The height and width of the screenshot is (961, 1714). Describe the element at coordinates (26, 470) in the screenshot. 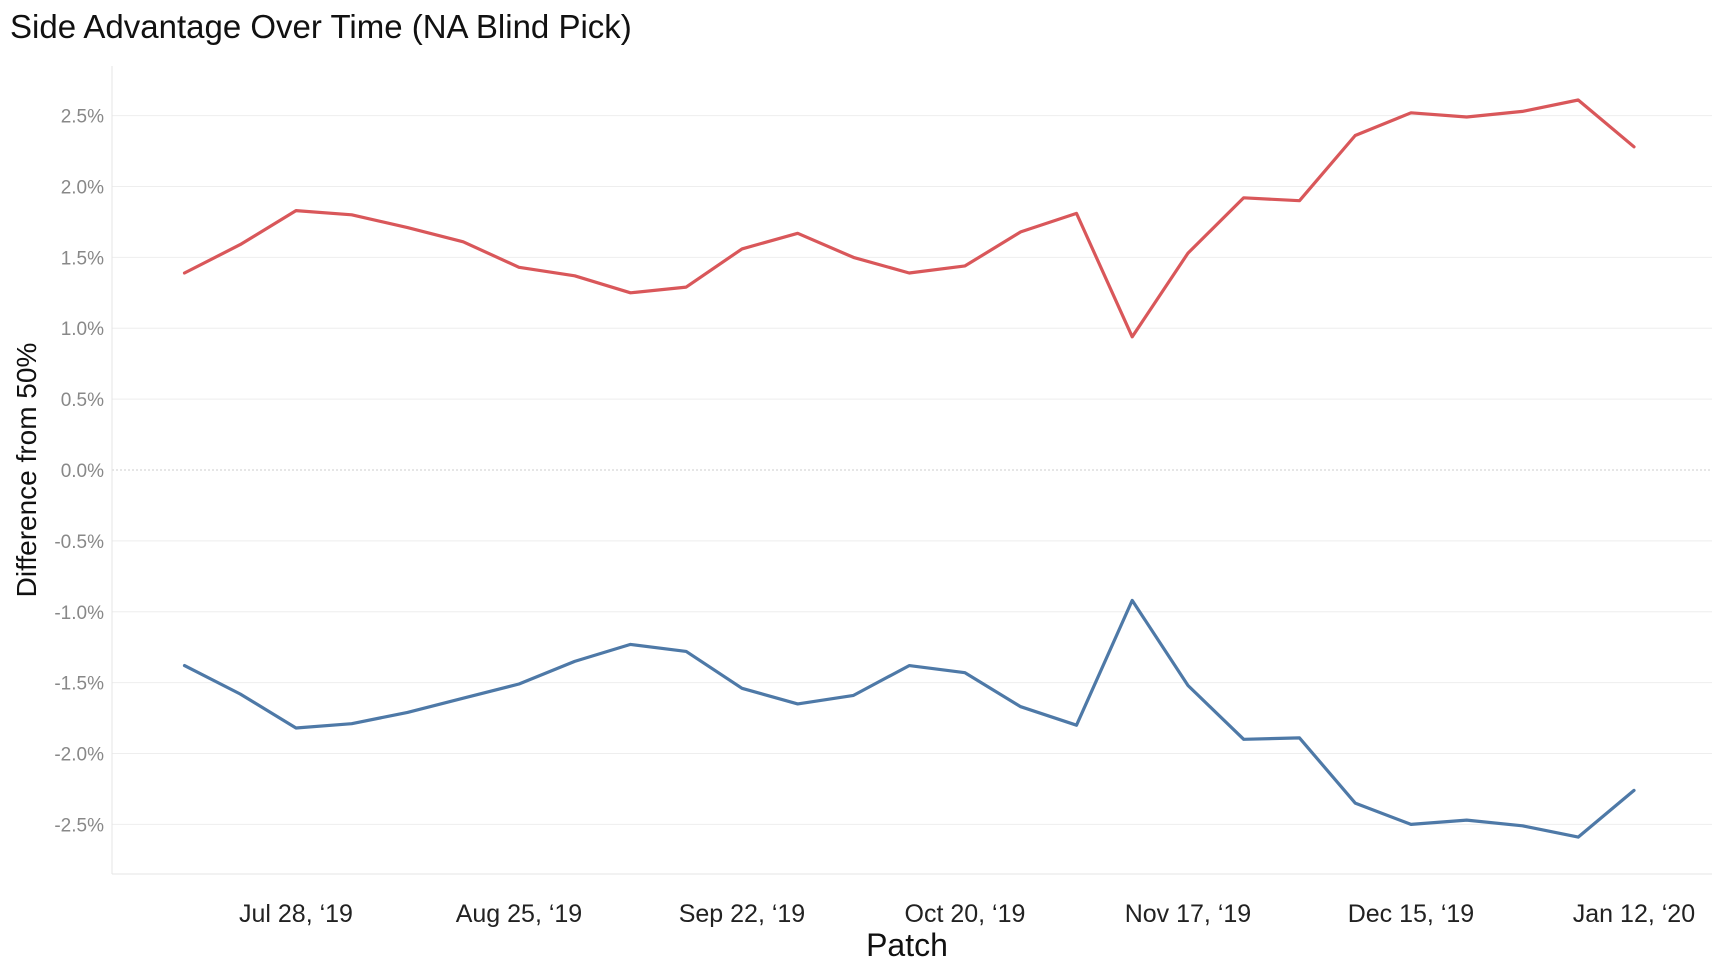

I see `y-axis-title: Difference from 50%` at that location.